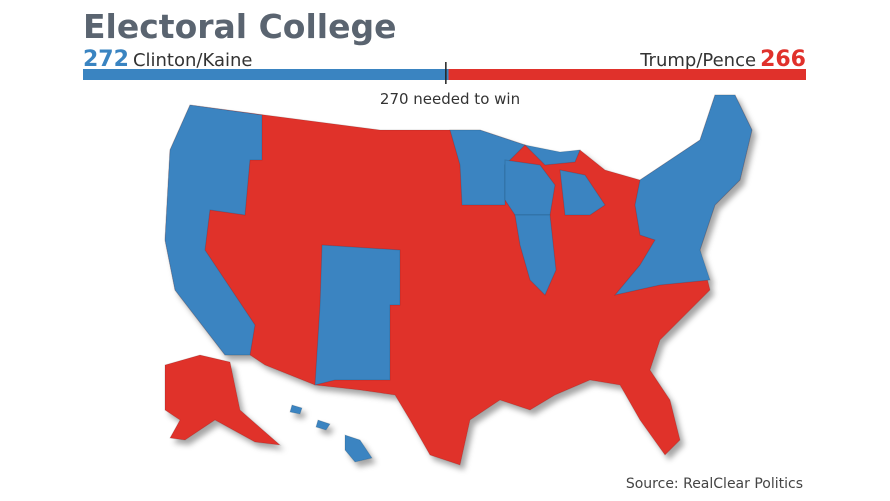  I want to click on threshold-label: 270 needed to win, so click(450, 99).